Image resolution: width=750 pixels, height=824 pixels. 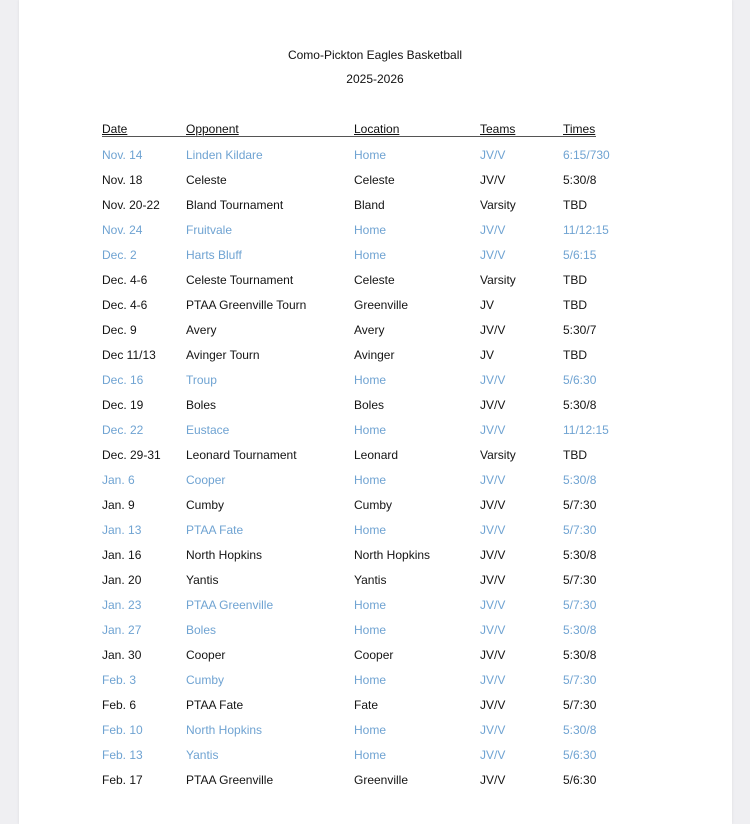 What do you see at coordinates (235, 205) in the screenshot?
I see `cell-opponent: Bland Tournament` at bounding box center [235, 205].